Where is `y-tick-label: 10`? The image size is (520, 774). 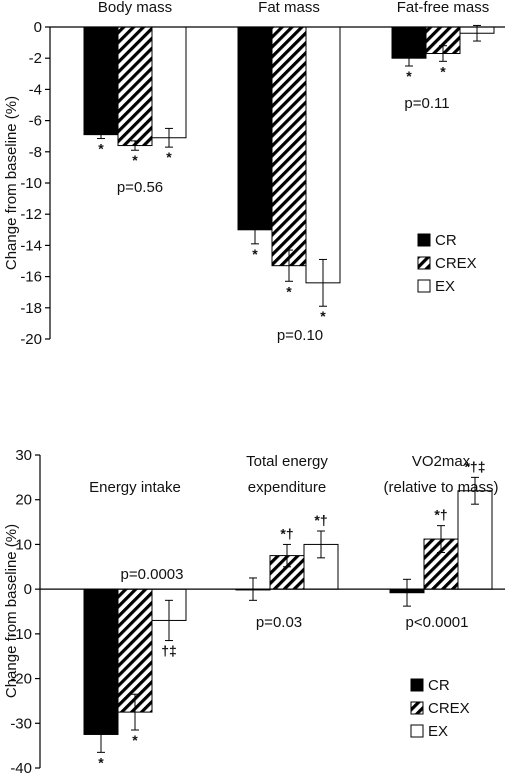 y-tick-label: 10 is located at coordinates (23, 544).